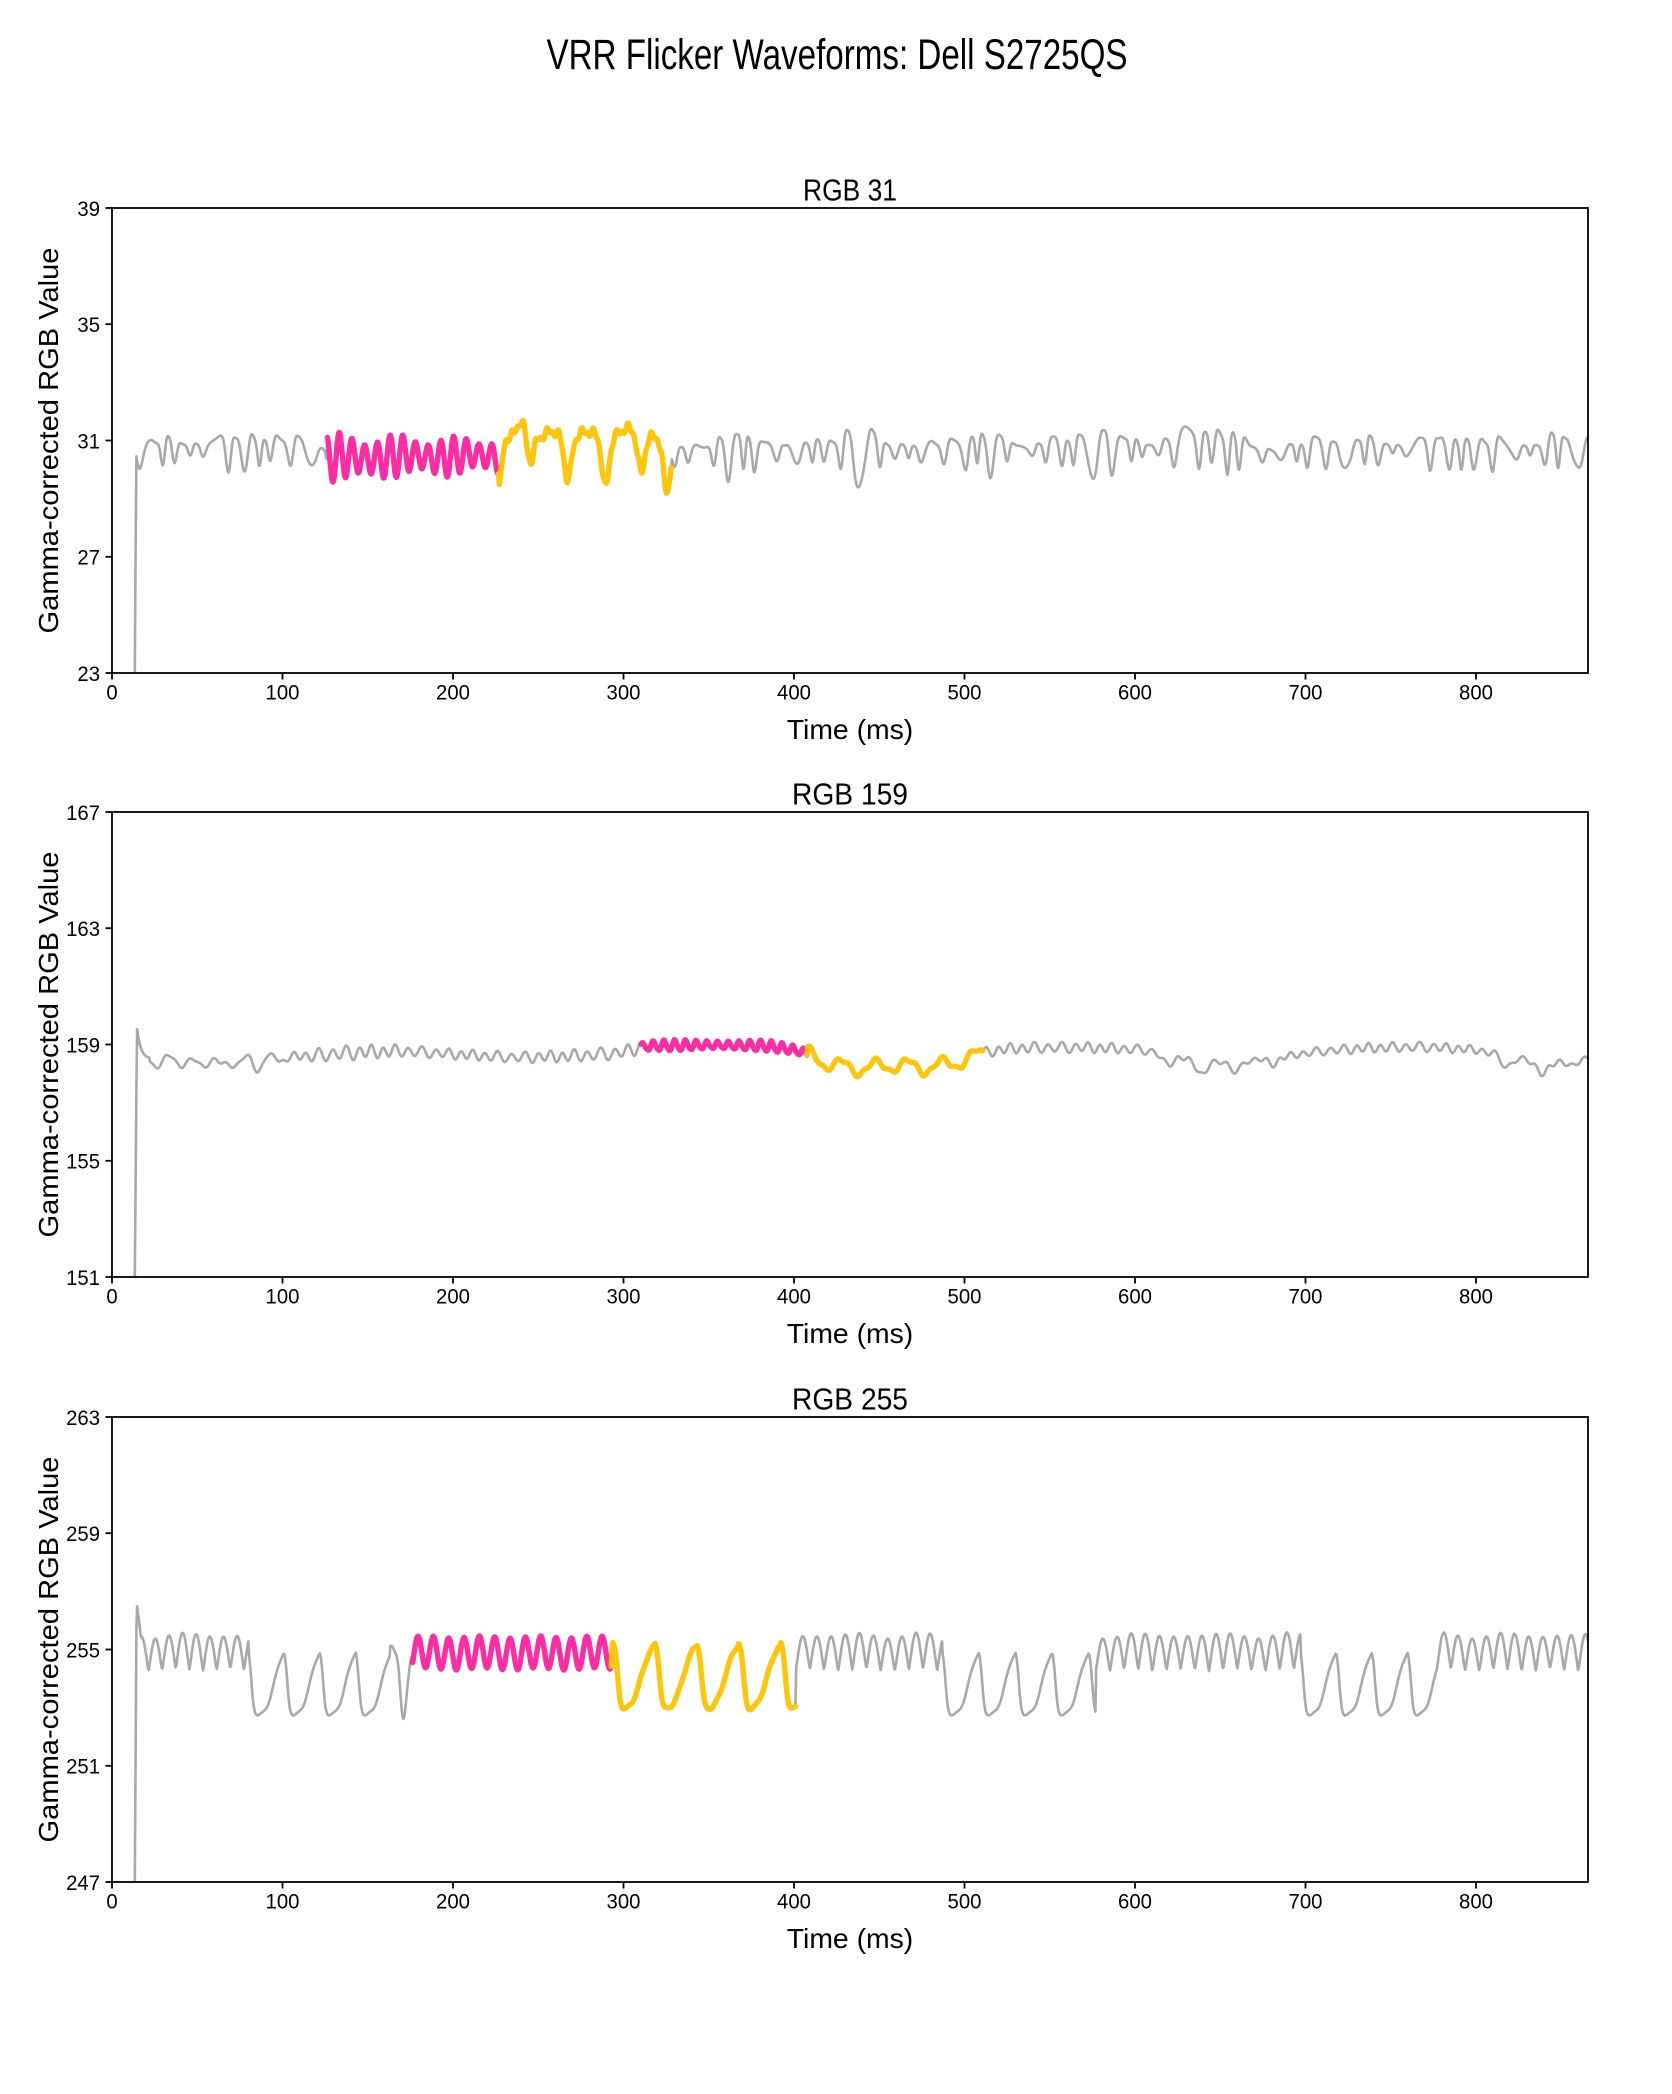 The width and height of the screenshot is (1672, 2094). What do you see at coordinates (88, 325) in the screenshot?
I see `svg-text: 35` at bounding box center [88, 325].